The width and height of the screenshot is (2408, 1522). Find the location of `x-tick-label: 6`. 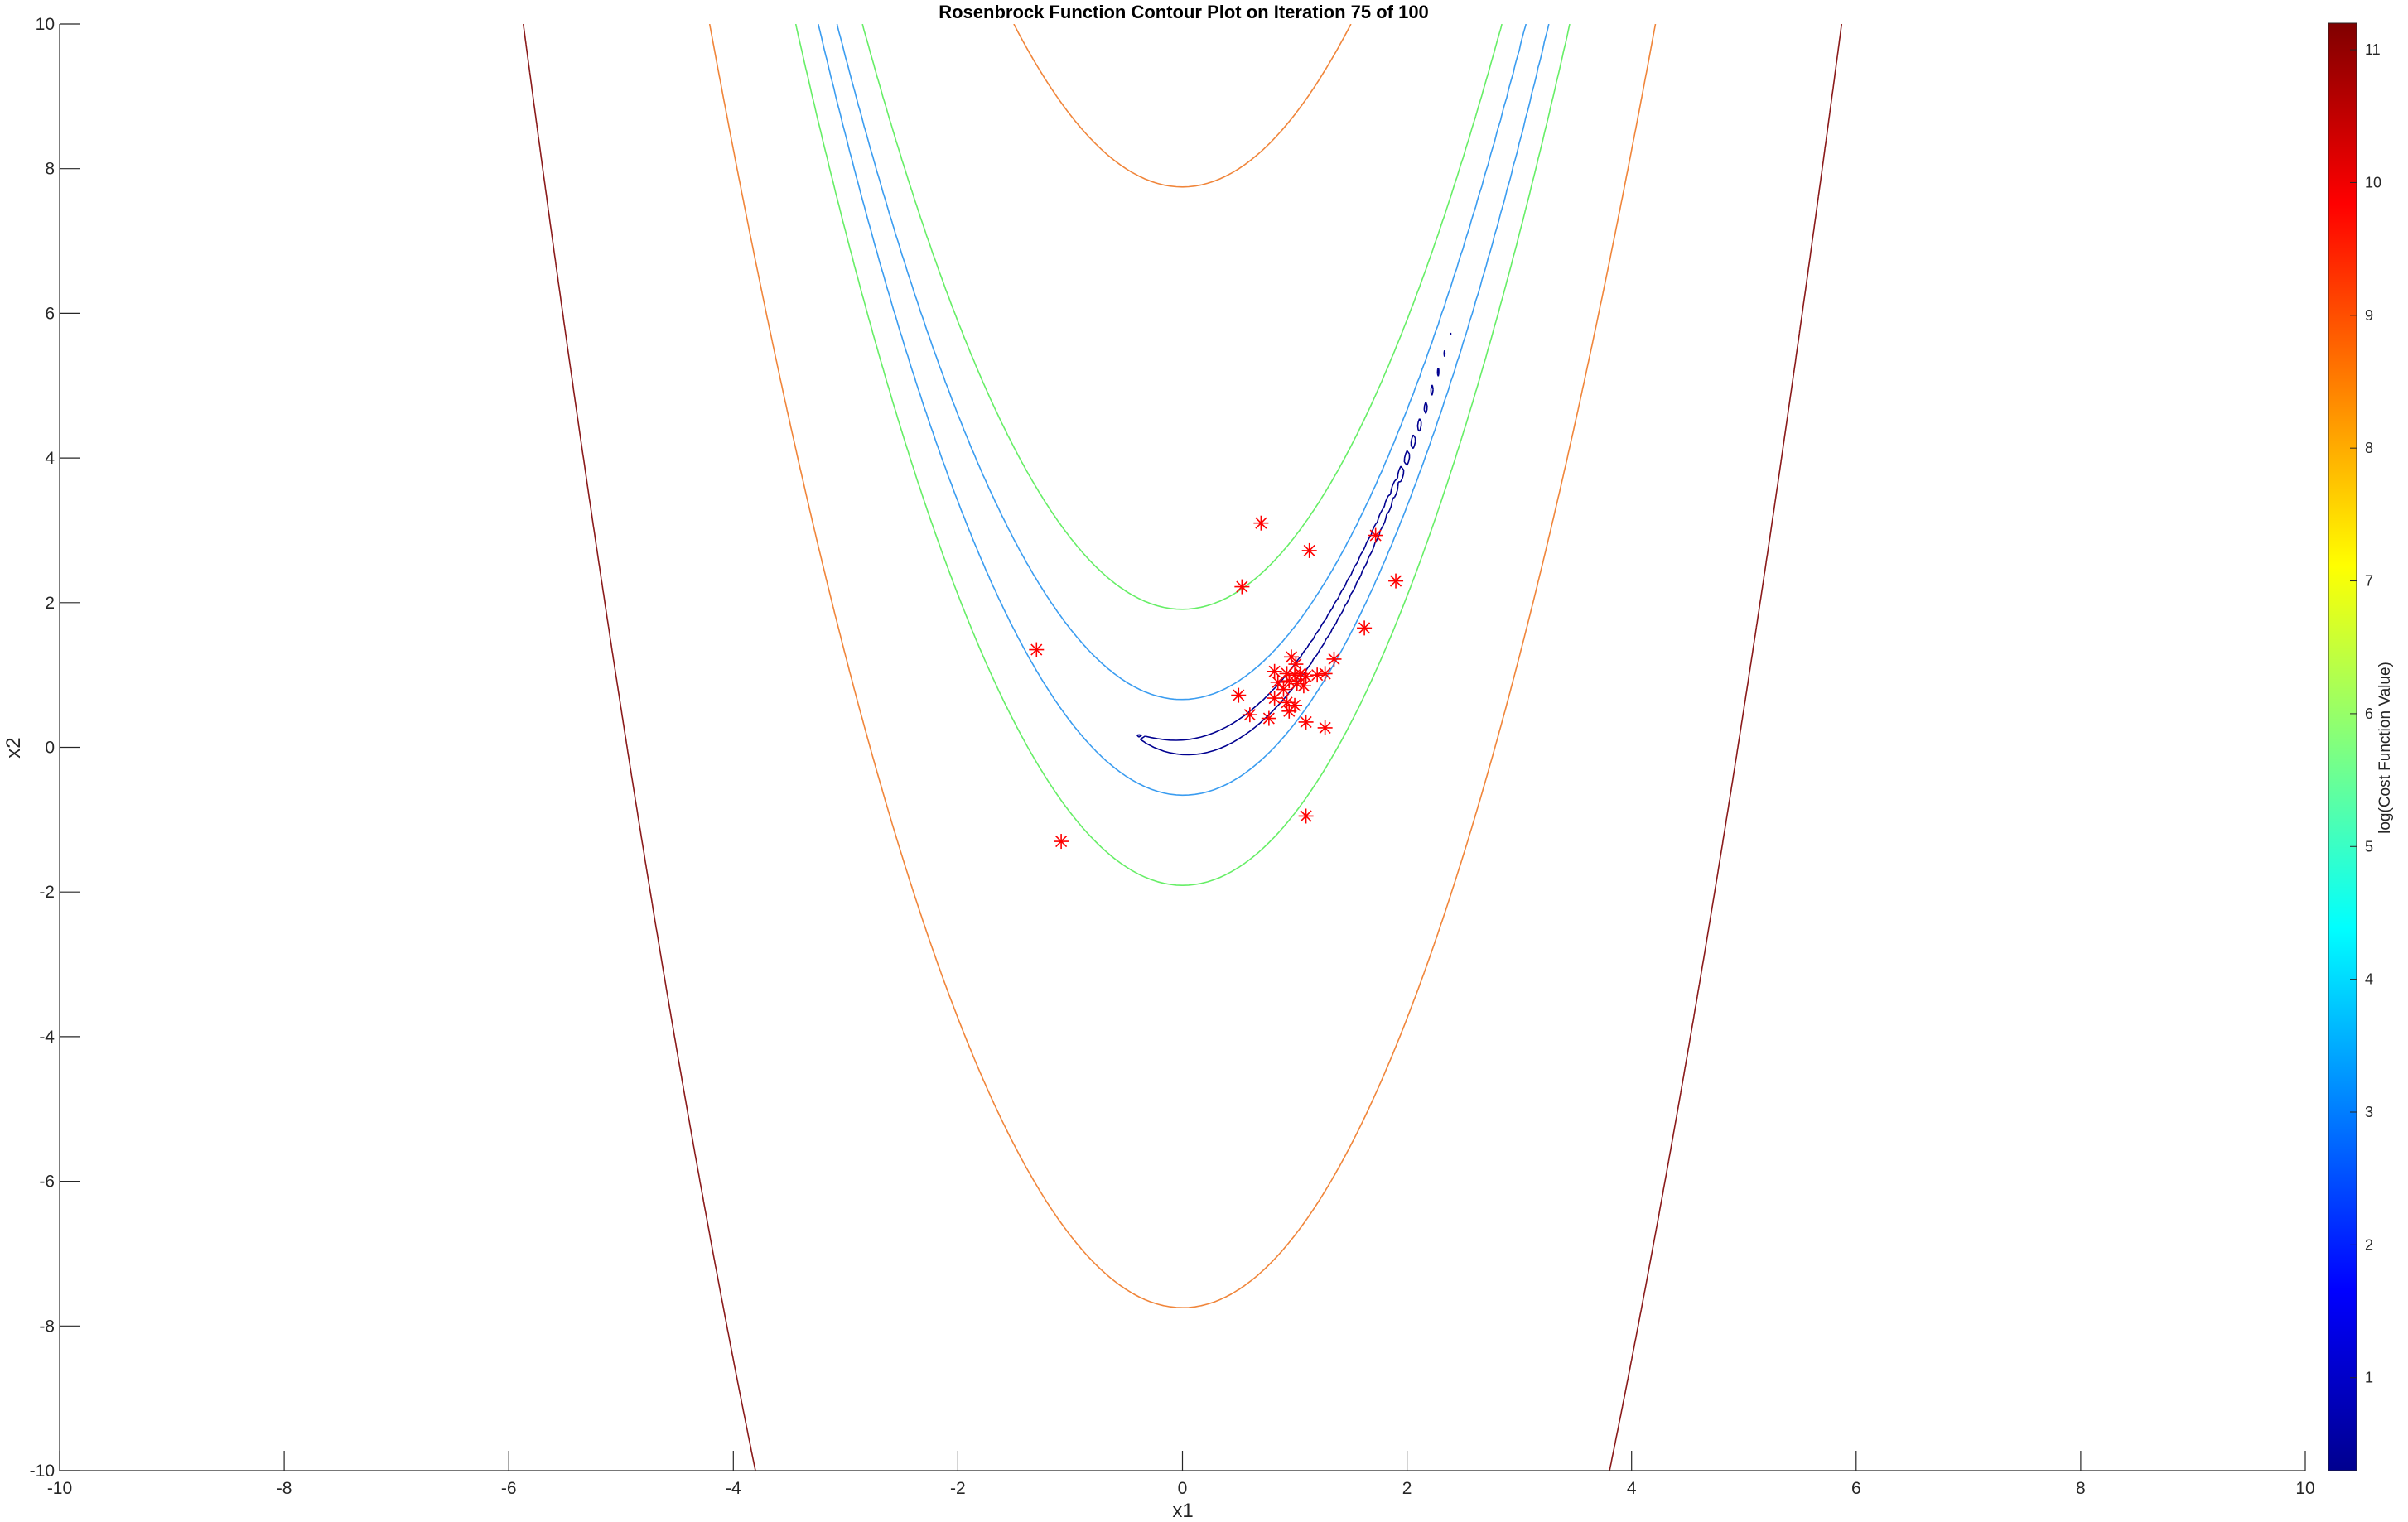

x-tick-label: 6 is located at coordinates (1856, 1488).